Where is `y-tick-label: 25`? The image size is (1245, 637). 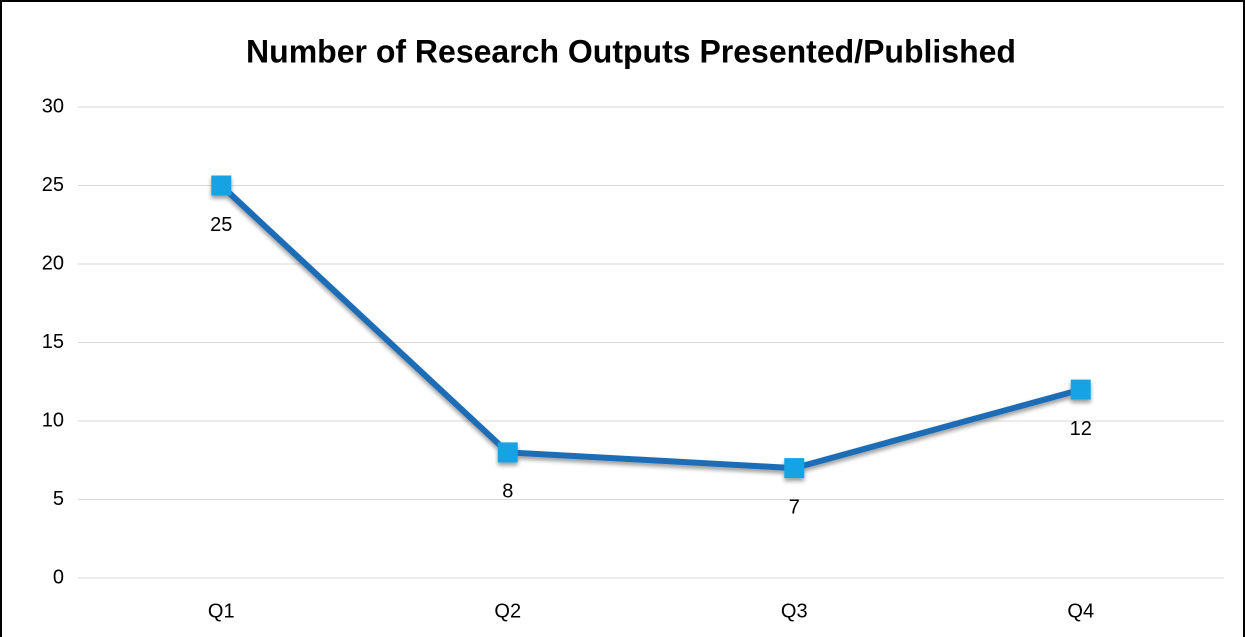
y-tick-label: 25 is located at coordinates (53, 185).